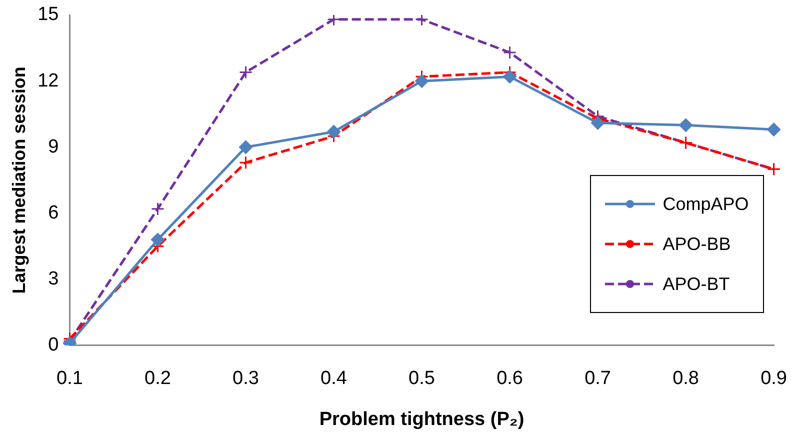 The image size is (801, 440). What do you see at coordinates (53, 147) in the screenshot?
I see `y-tick-label: 9` at bounding box center [53, 147].